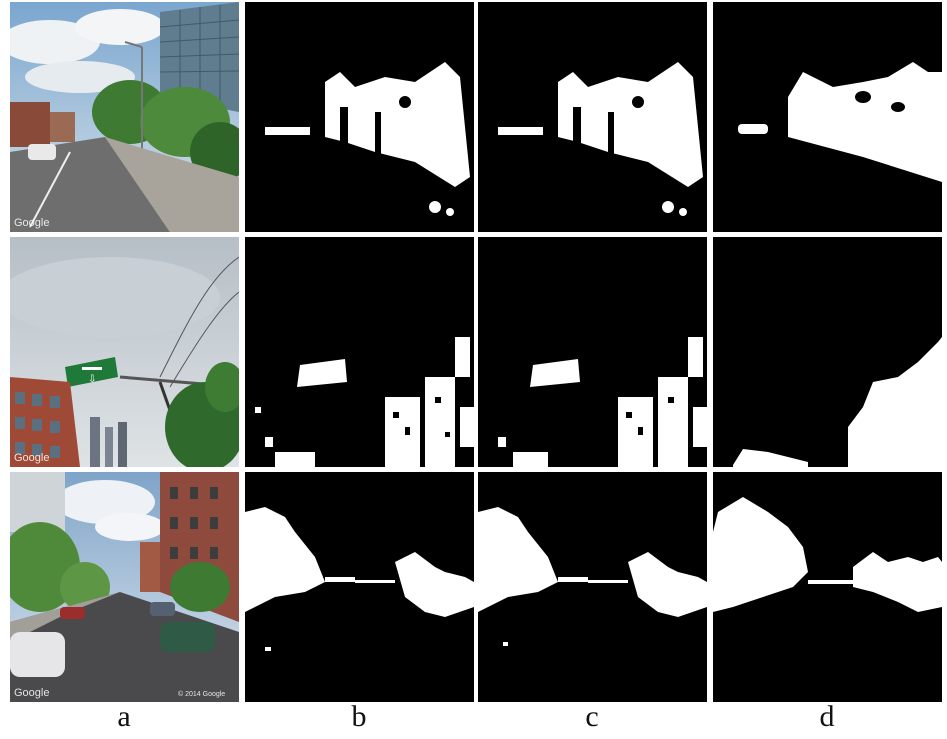 This screenshot has width=947, height=739. Describe the element at coordinates (124, 117) in the screenshot. I see `photo-row1-street: Google` at that location.